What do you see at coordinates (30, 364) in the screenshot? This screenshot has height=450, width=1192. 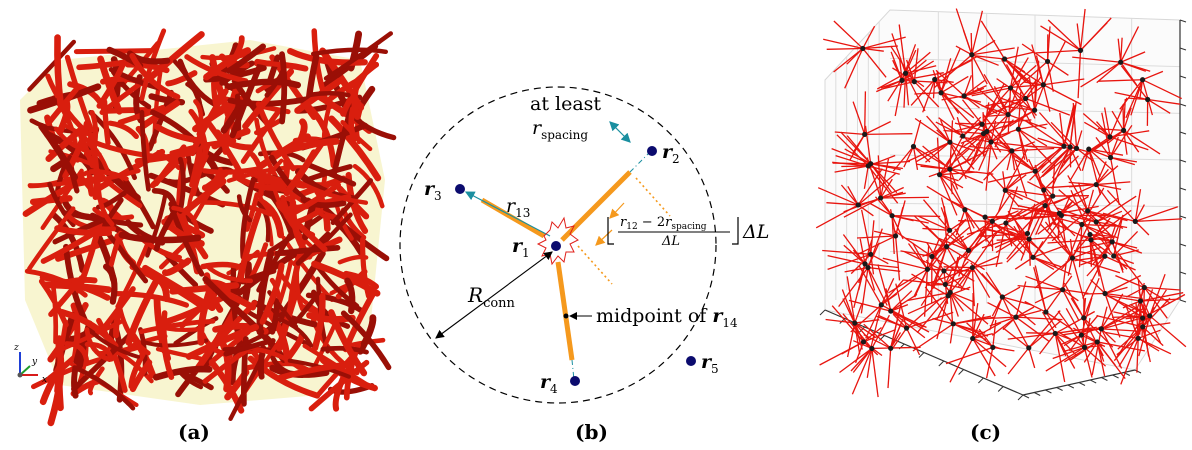 I see `axis-triad: z y x` at bounding box center [30, 364].